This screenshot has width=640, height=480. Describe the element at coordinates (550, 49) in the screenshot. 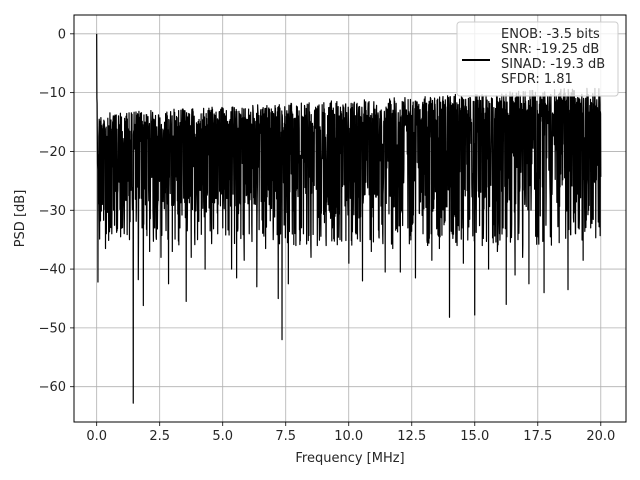

I see `legend-snr: SNR: -19.25 dB` at that location.